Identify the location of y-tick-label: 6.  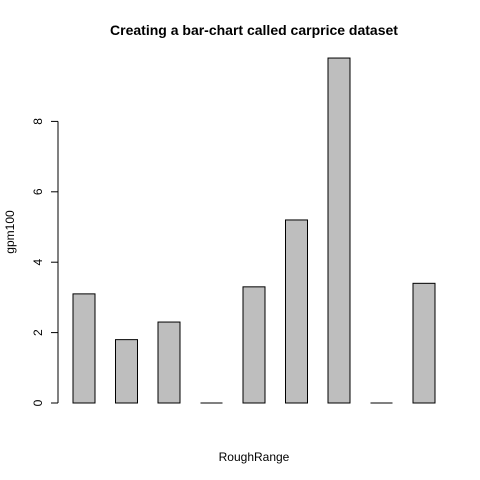
(38, 191).